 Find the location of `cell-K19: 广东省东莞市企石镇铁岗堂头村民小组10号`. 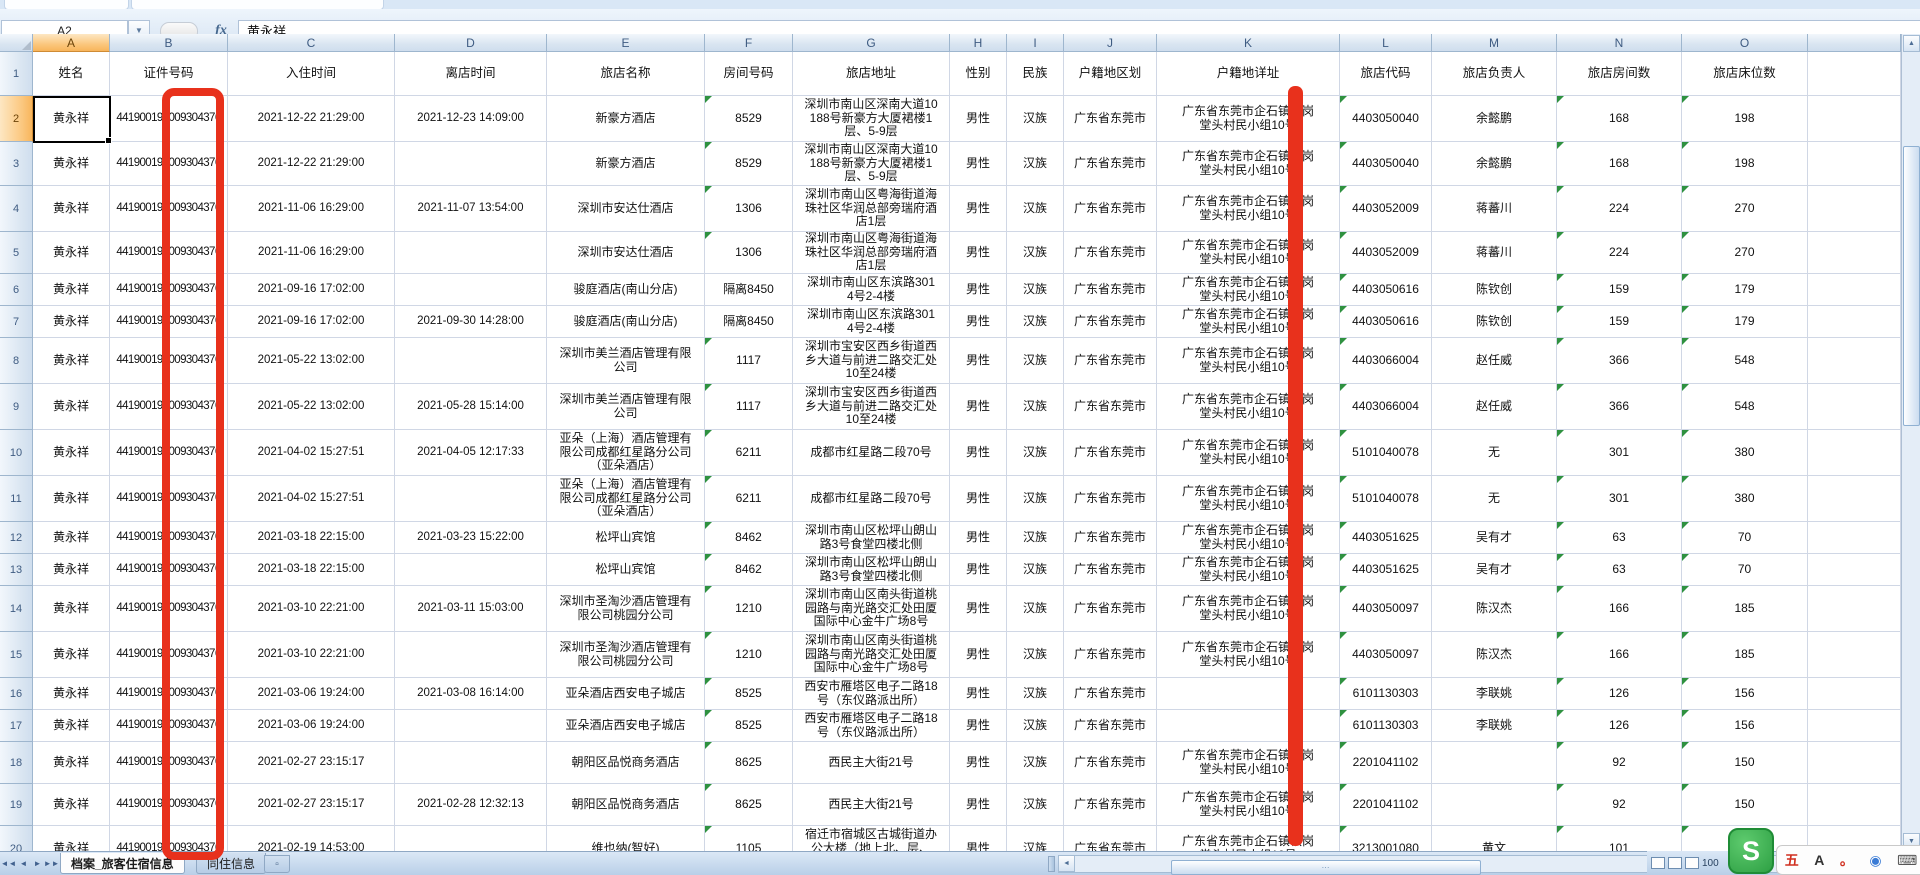

cell-K19: 广东省东莞市企石镇铁岗堂头村民小组10号 is located at coordinates (1248, 805).